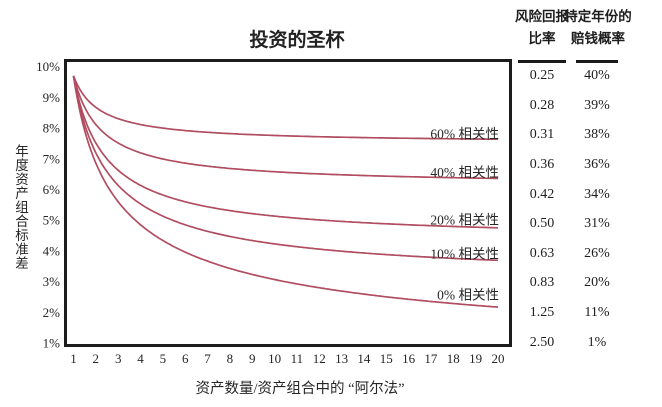 This screenshot has width=662, height=407. What do you see at coordinates (319, 358) in the screenshot?
I see `x-tick-label: 12` at bounding box center [319, 358].